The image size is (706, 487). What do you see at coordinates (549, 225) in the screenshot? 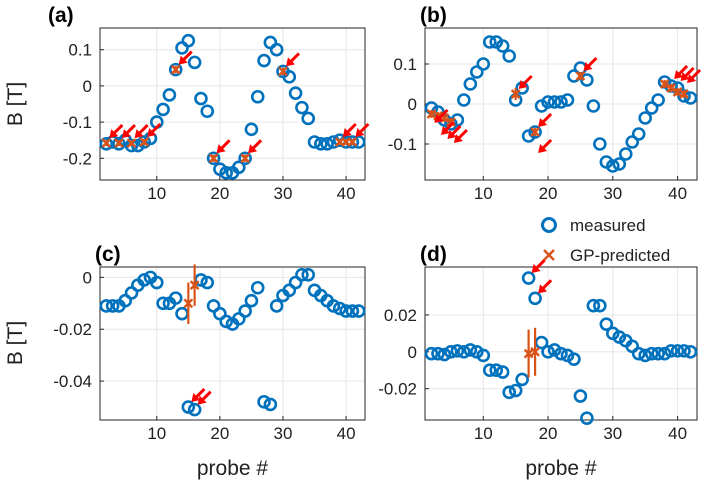
I see `legend-measured-marker` at bounding box center [549, 225].